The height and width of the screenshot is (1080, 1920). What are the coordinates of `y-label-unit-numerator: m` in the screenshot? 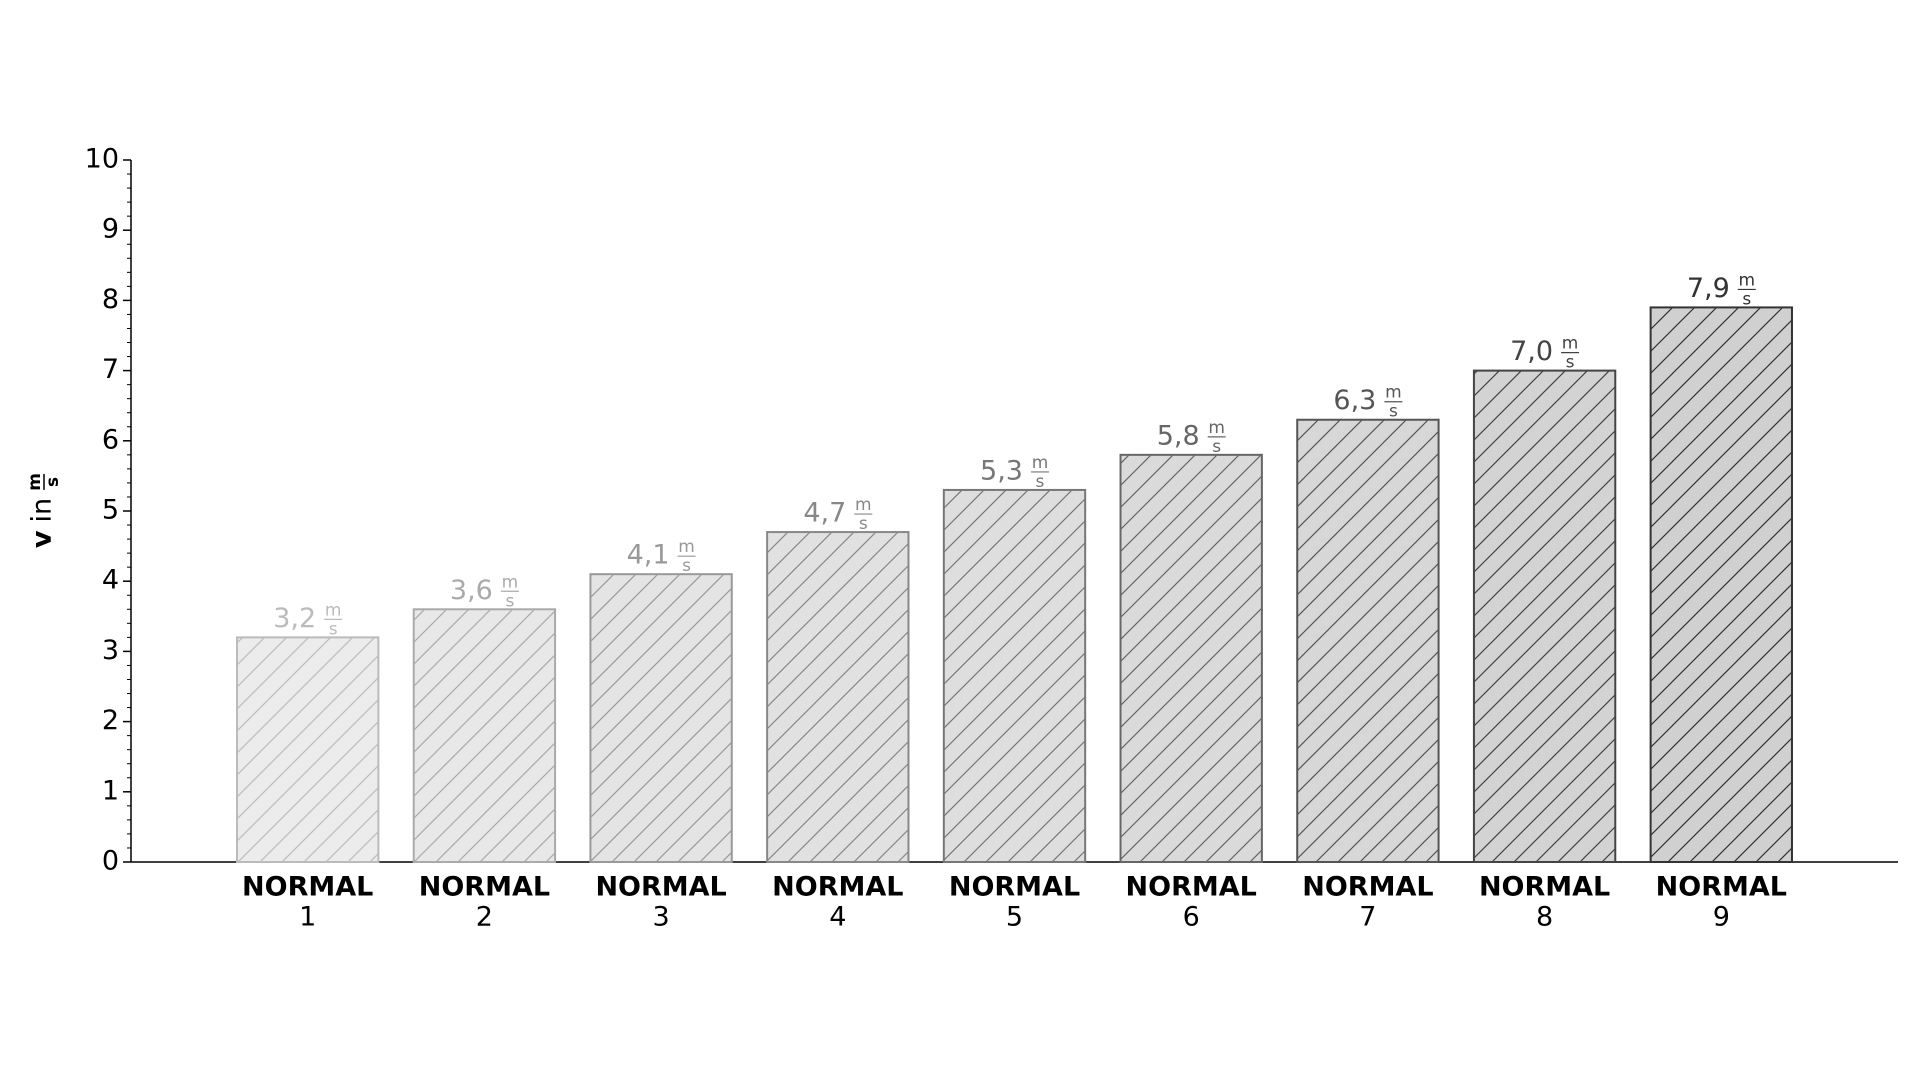 It's located at (35, 482).